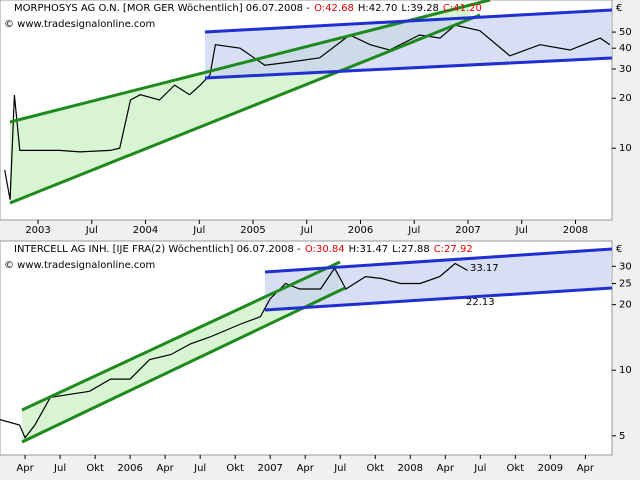 The width and height of the screenshot is (640, 480). Describe the element at coordinates (622, 436) in the screenshot. I see `y-tick-label: 5` at that location.